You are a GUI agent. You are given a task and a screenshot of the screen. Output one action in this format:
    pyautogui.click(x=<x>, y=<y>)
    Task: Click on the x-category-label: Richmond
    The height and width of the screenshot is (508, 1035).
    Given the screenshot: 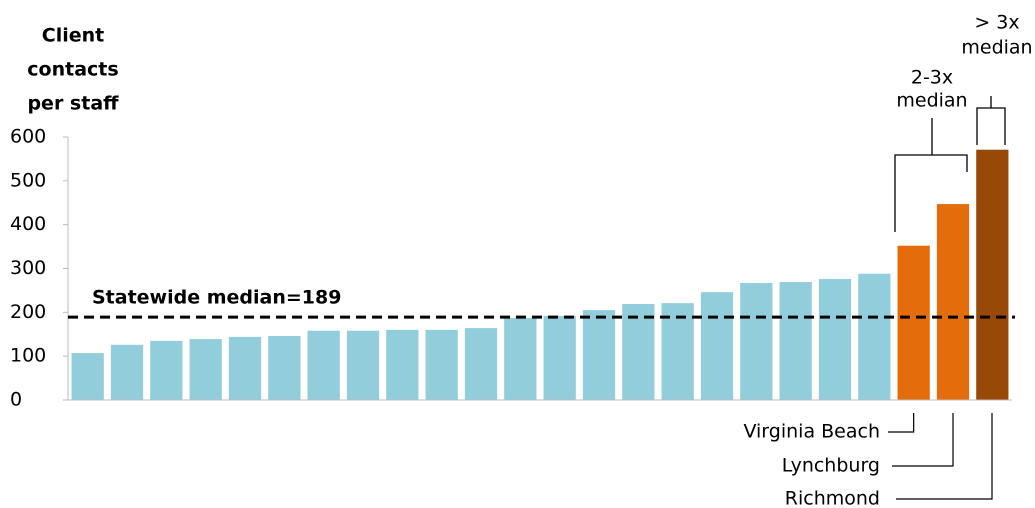 What is the action you would take?
    pyautogui.click(x=832, y=498)
    